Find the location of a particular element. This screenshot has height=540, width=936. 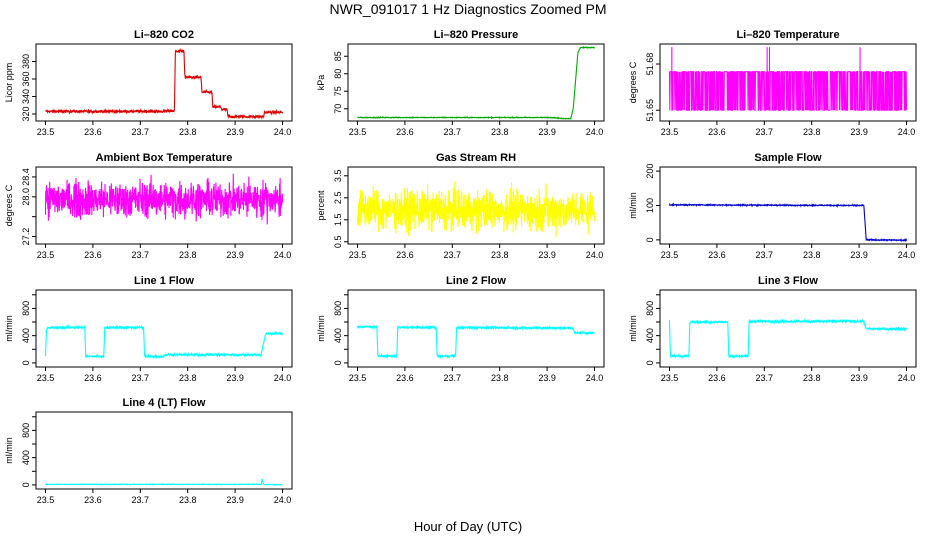

panel-title: Line 2 Flow is located at coordinates (476, 281).